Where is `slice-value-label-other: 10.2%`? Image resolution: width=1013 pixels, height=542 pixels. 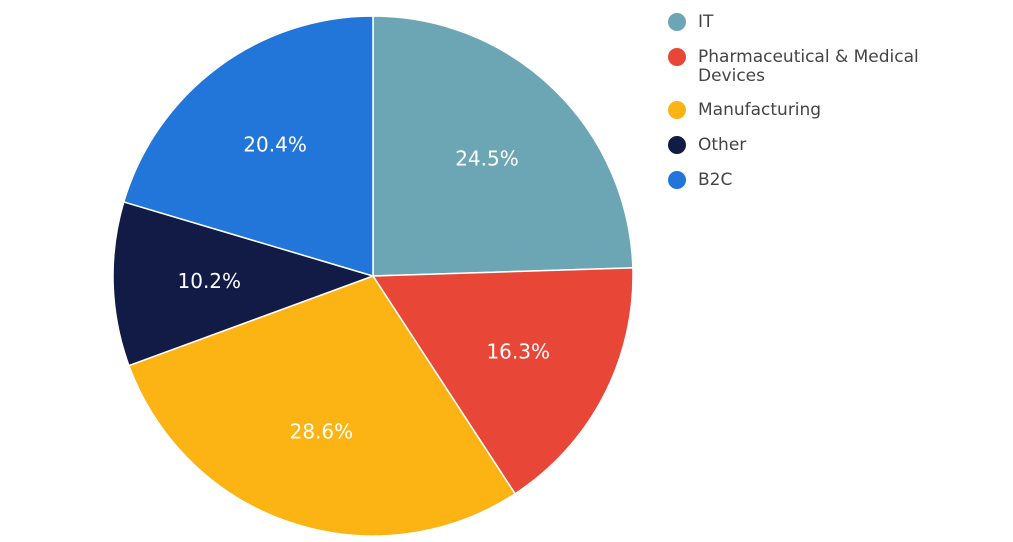
slice-value-label-other: 10.2% is located at coordinates (210, 281).